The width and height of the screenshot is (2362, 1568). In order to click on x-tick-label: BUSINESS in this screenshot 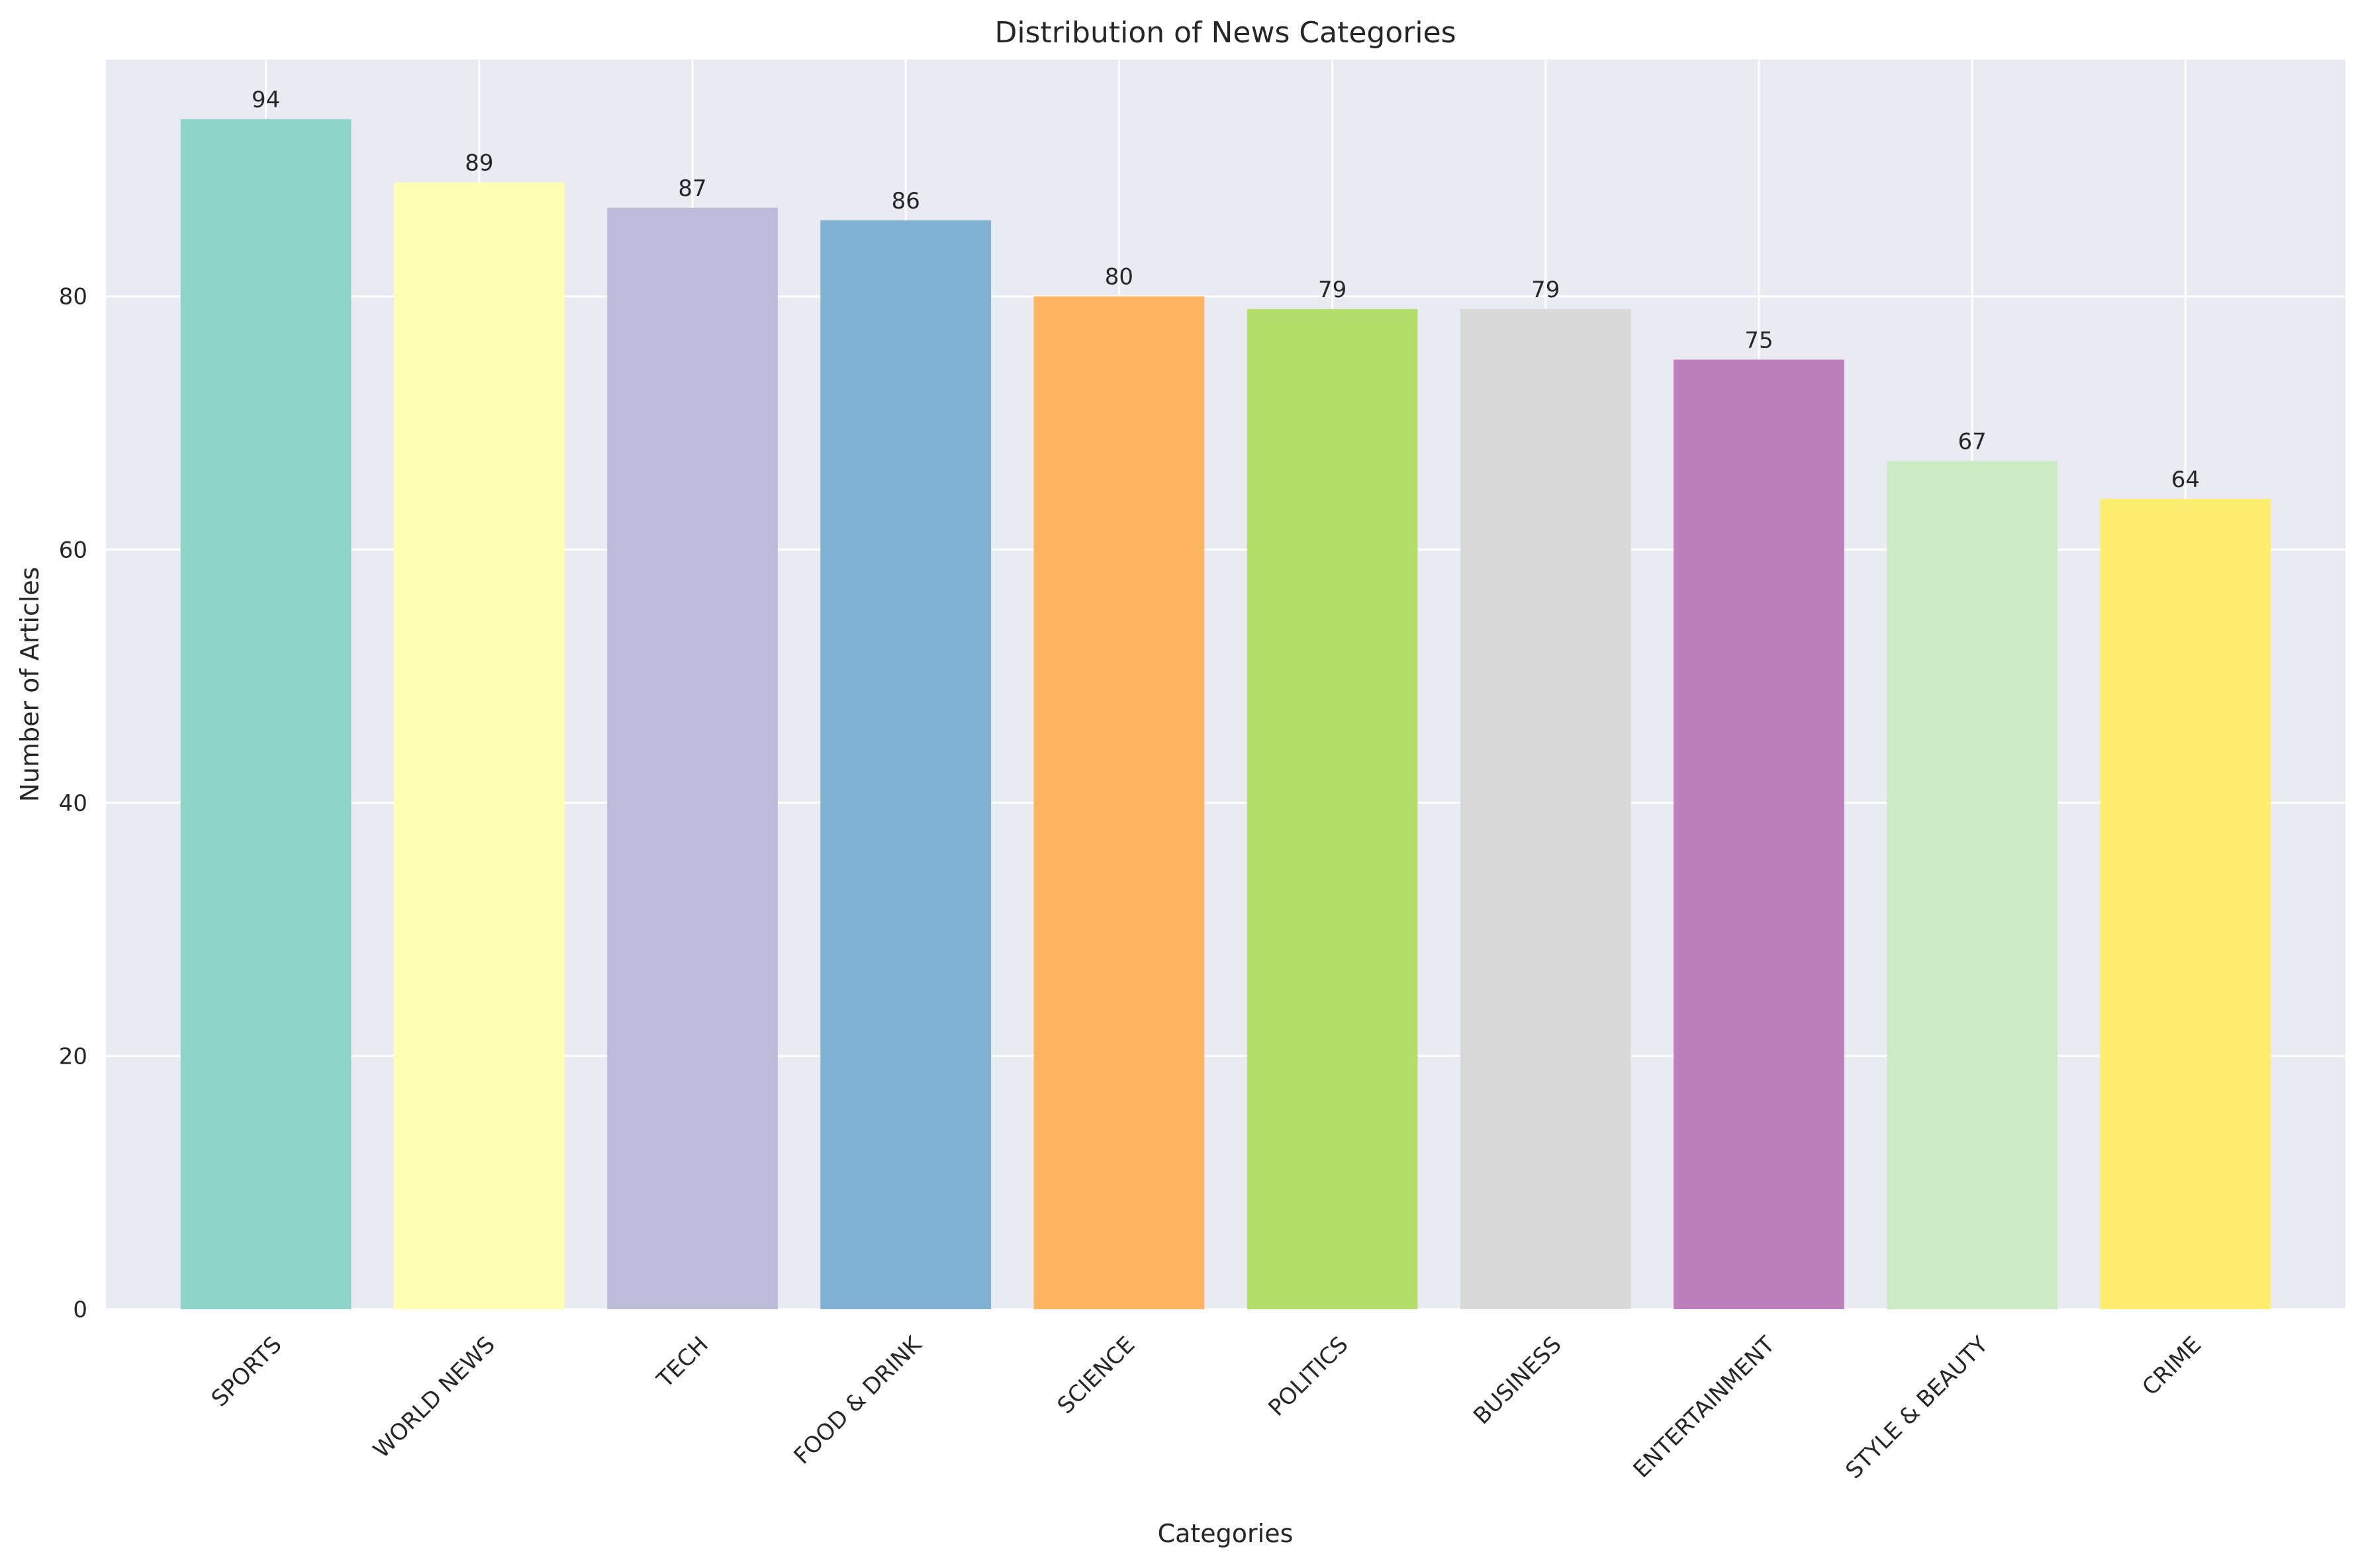, I will do `click(1517, 1381)`.